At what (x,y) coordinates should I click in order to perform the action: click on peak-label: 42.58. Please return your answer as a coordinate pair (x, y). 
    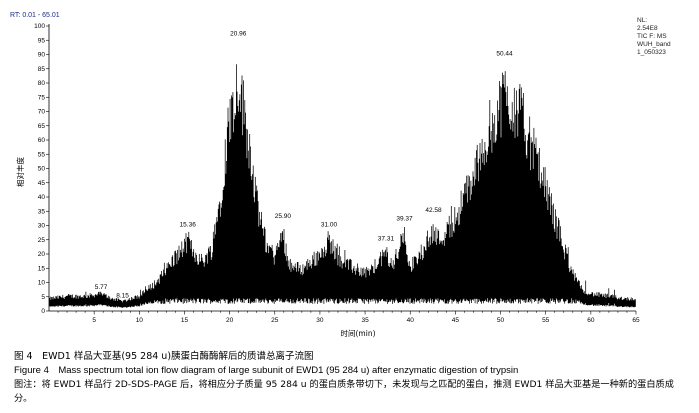
    Looking at the image, I should click on (433, 210).